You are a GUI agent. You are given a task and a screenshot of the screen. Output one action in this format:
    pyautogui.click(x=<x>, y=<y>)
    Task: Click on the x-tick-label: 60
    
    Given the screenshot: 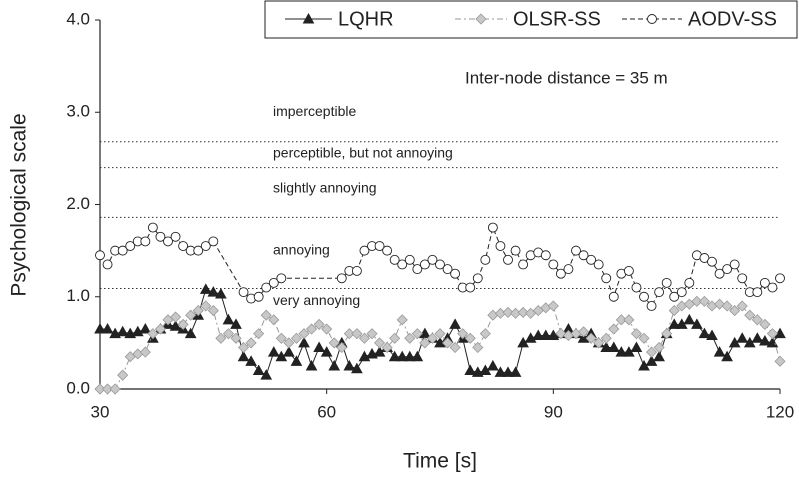 What is the action you would take?
    pyautogui.click(x=326, y=411)
    